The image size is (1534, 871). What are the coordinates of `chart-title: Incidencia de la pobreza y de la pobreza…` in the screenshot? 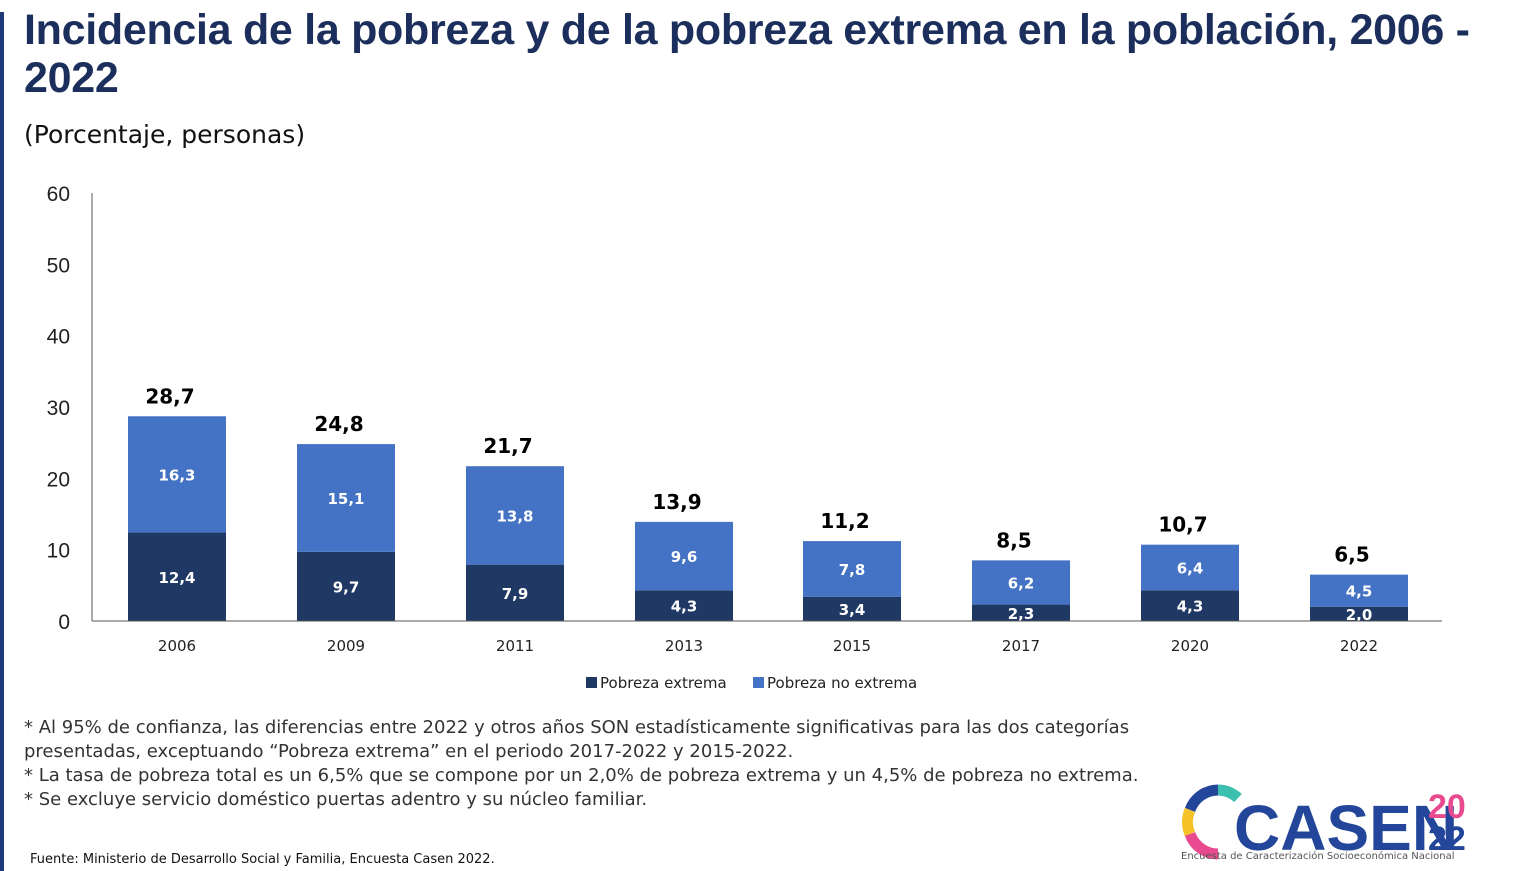 It's located at (747, 54).